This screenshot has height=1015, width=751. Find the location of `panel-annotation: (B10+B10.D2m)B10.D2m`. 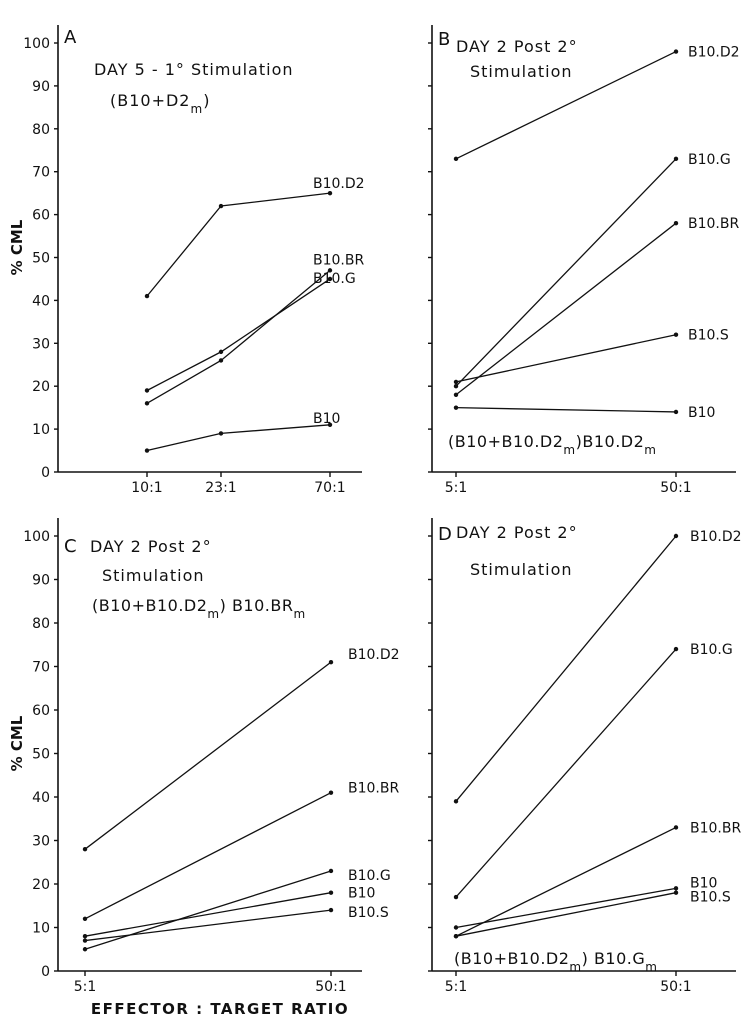

panel-annotation: (B10+B10.D2m)B10.D2m is located at coordinates (552, 444).